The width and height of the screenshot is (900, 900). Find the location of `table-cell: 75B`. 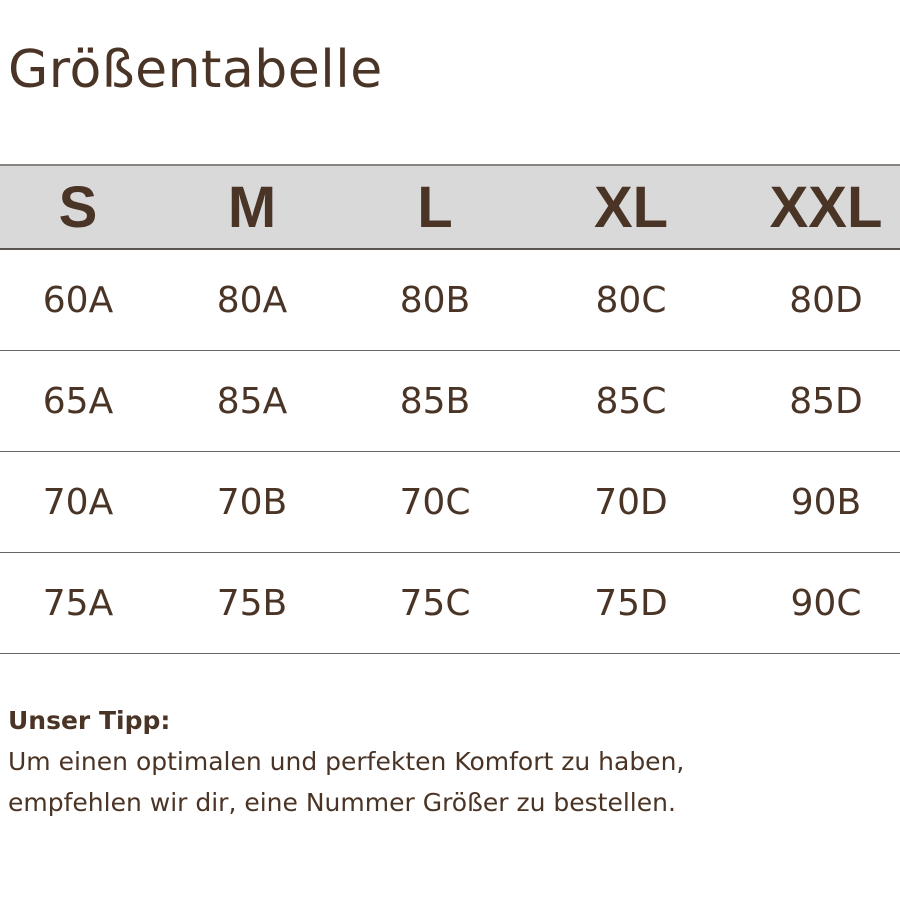

table-cell: 75B is located at coordinates (252, 603).